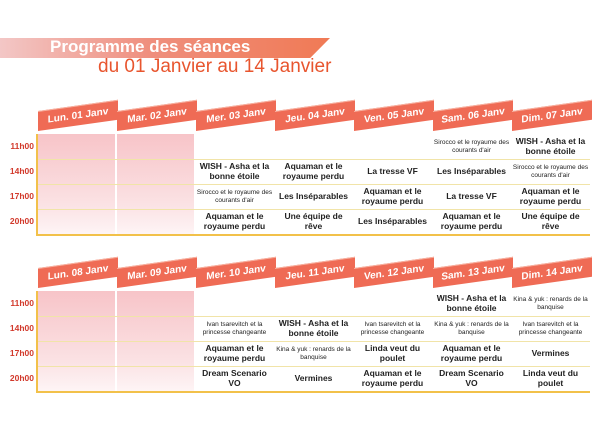 The height and width of the screenshot is (425, 600). What do you see at coordinates (315, 272) in the screenshot?
I see `day-header: Jeu. 11 Janv` at bounding box center [315, 272].